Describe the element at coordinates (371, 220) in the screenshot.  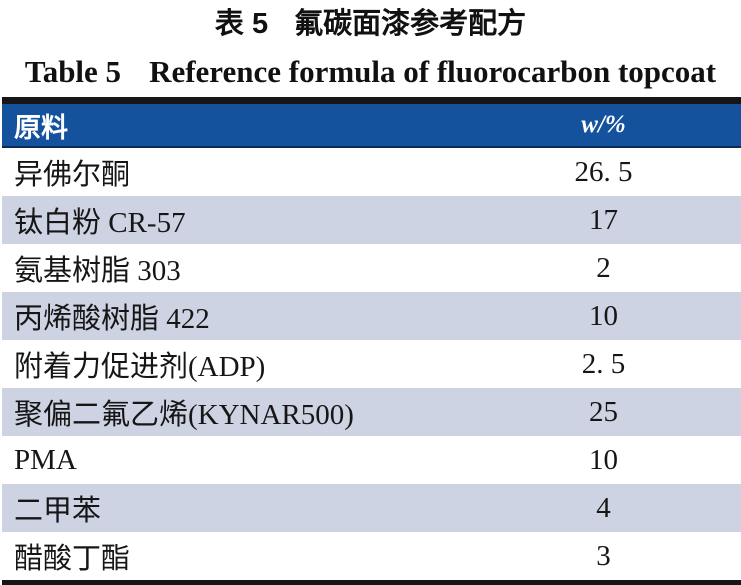
I see `table-row: 钛白粉 CR-57 17` at that location.